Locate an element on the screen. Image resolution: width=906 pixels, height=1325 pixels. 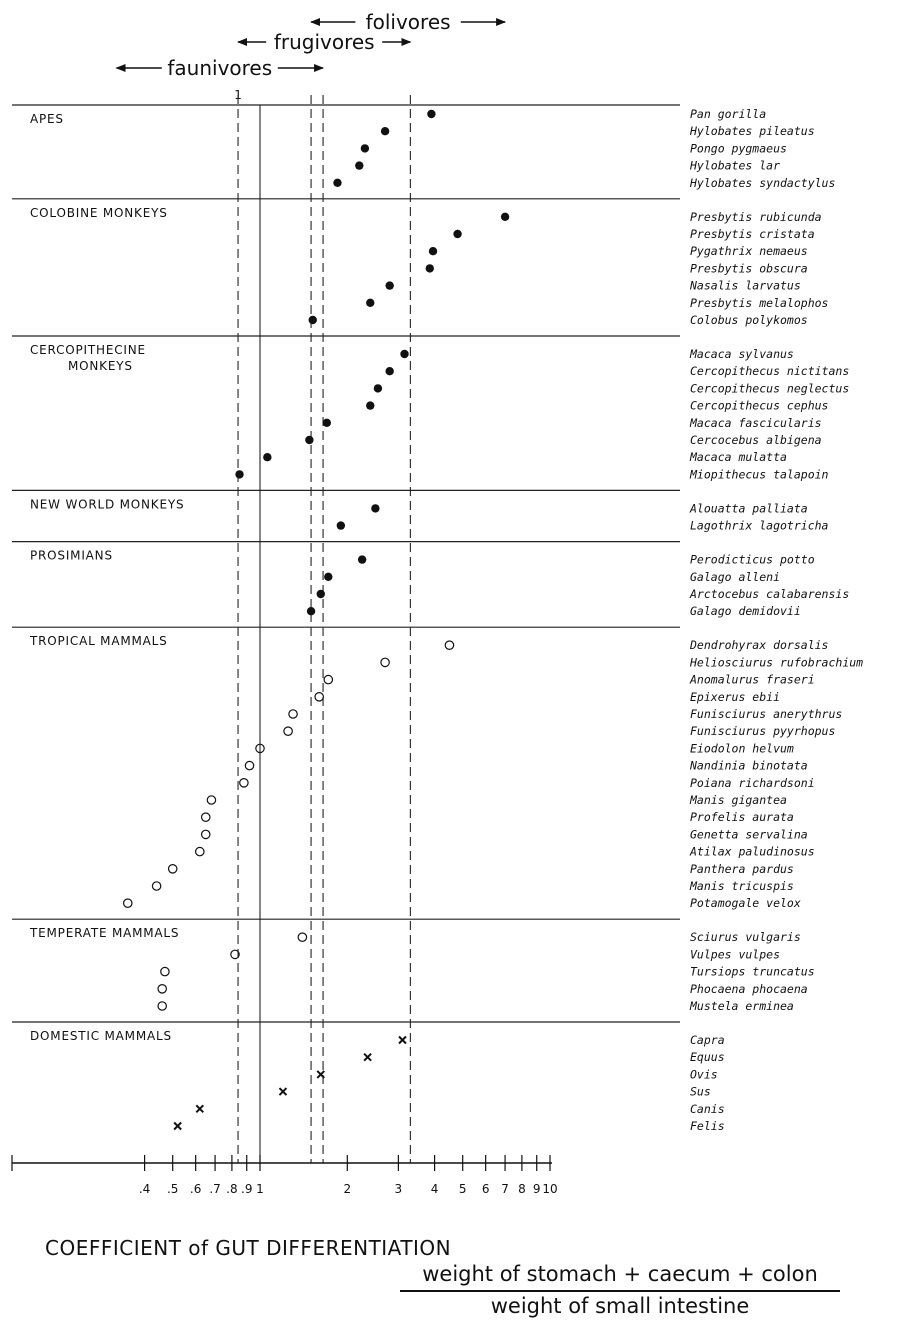
data-point-cercopithecus-neglectus is located at coordinates (378, 388).